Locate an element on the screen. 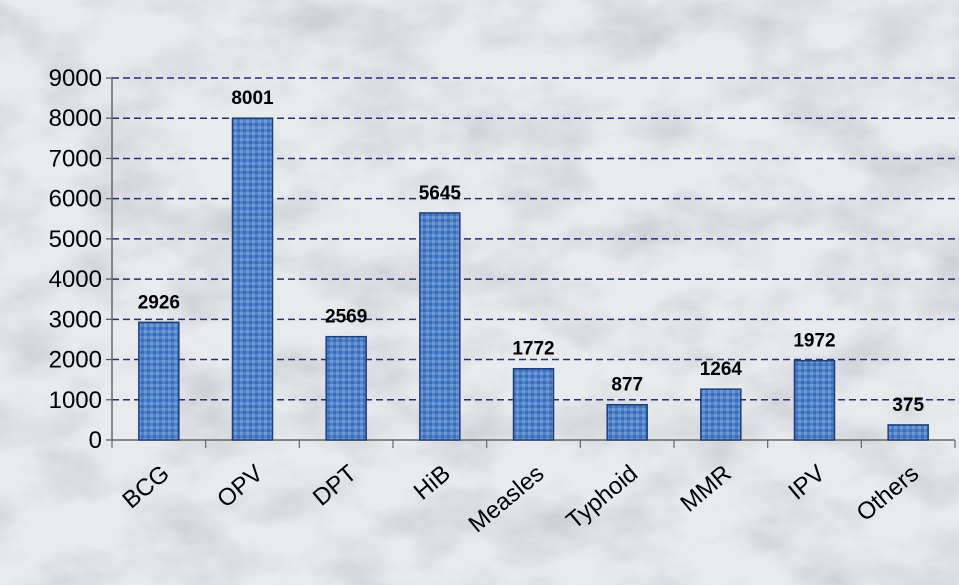  bar-dpt is located at coordinates (346, 388).